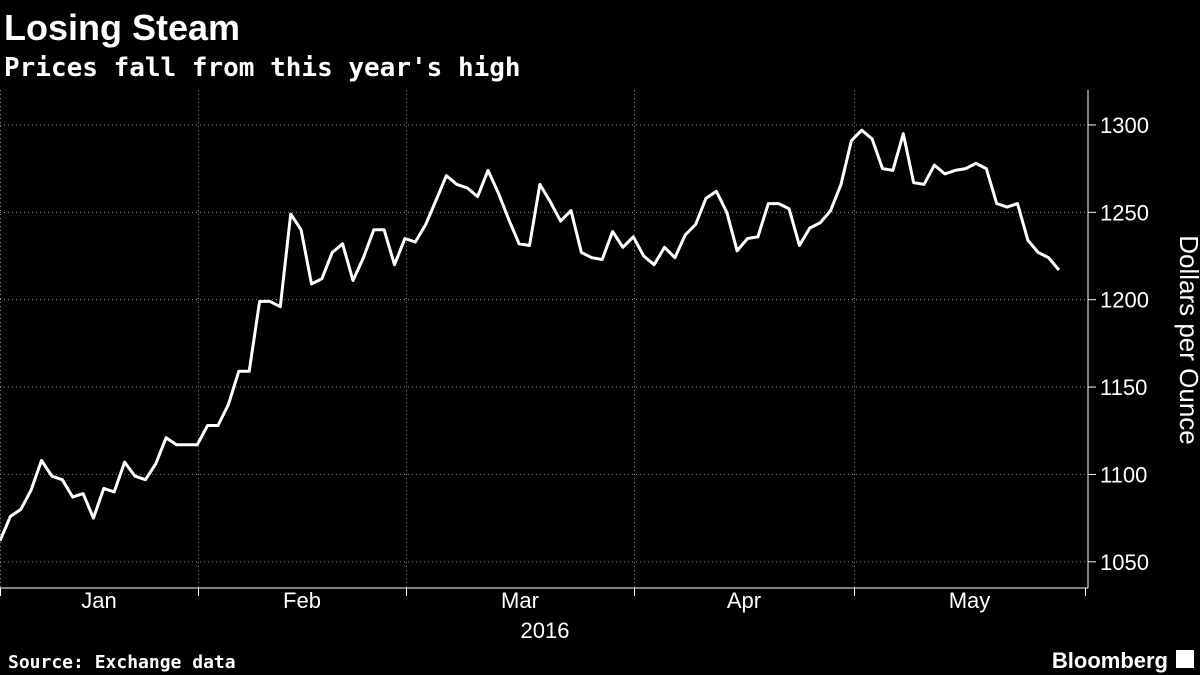 Image resolution: width=1200 pixels, height=675 pixels. What do you see at coordinates (302, 600) in the screenshot?
I see `x-tick-label: Feb` at bounding box center [302, 600].